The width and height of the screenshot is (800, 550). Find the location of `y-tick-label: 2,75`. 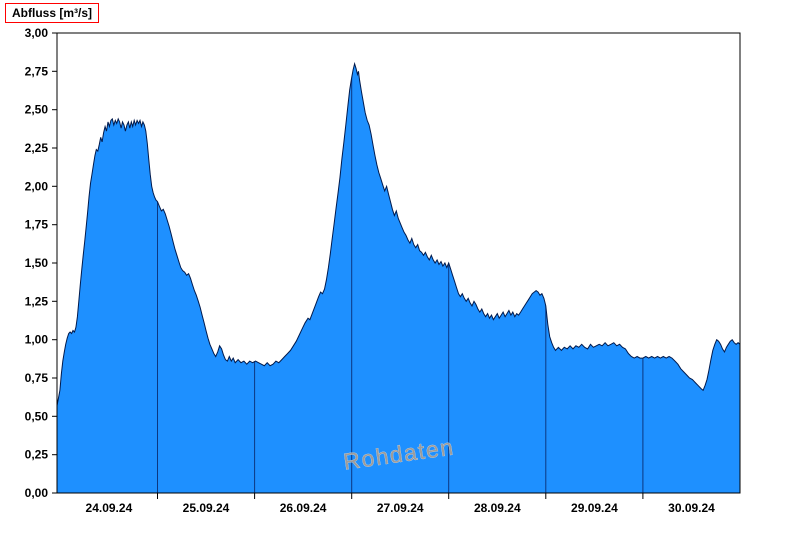

y-tick-label: 2,75 is located at coordinates (37, 71).